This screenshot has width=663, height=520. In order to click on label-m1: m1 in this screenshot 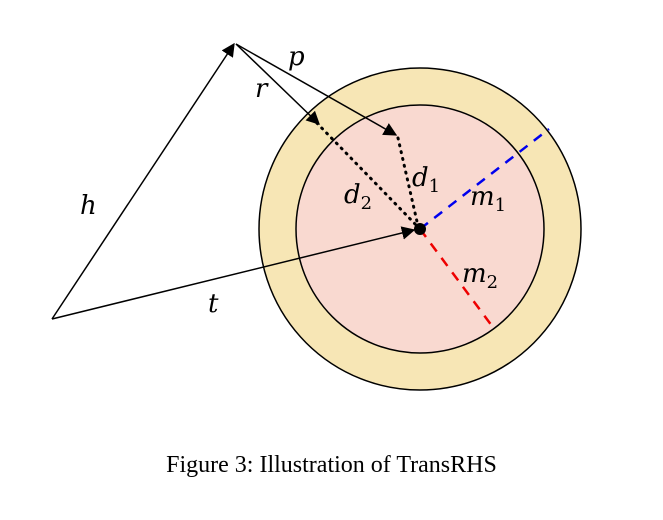, I will do `click(488, 199)`.